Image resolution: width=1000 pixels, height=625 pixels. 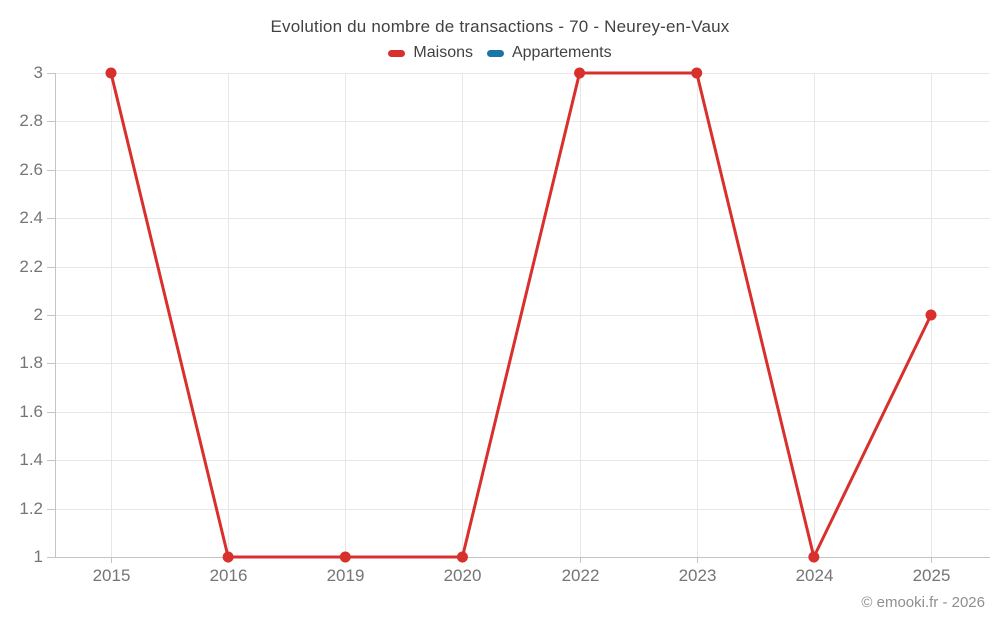 What do you see at coordinates (580, 575) in the screenshot?
I see `x-tick-label: 2022` at bounding box center [580, 575].